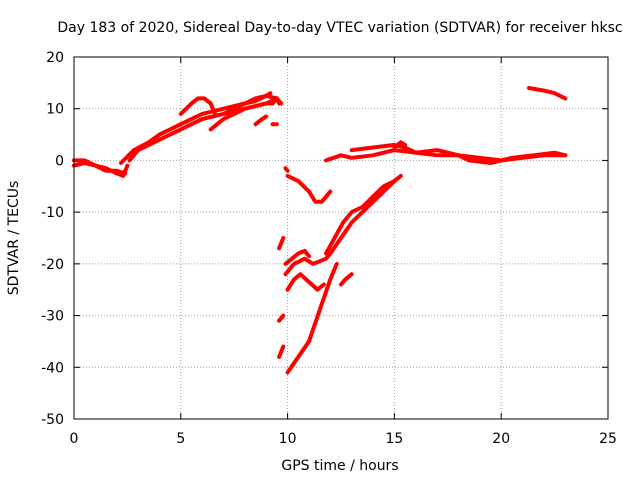  What do you see at coordinates (52, 213) in the screenshot?
I see `y-tick-label: -10` at bounding box center [52, 213].